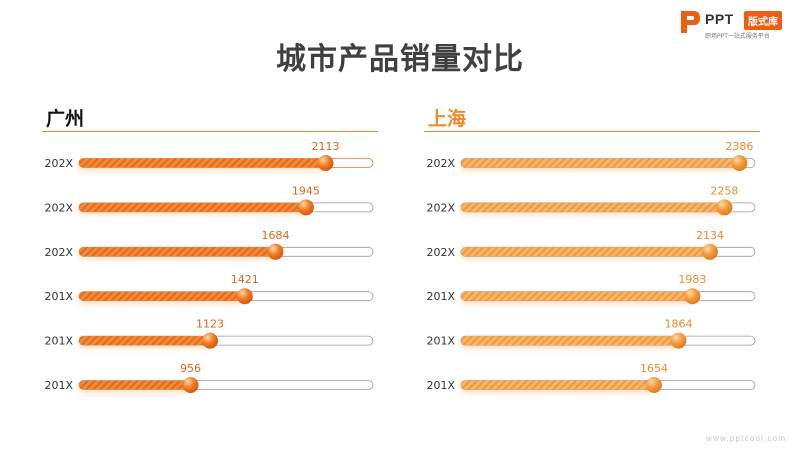 This screenshot has height=450, width=800. What do you see at coordinates (400, 59) in the screenshot?
I see `page-title: 城市产品销量对比` at bounding box center [400, 59].